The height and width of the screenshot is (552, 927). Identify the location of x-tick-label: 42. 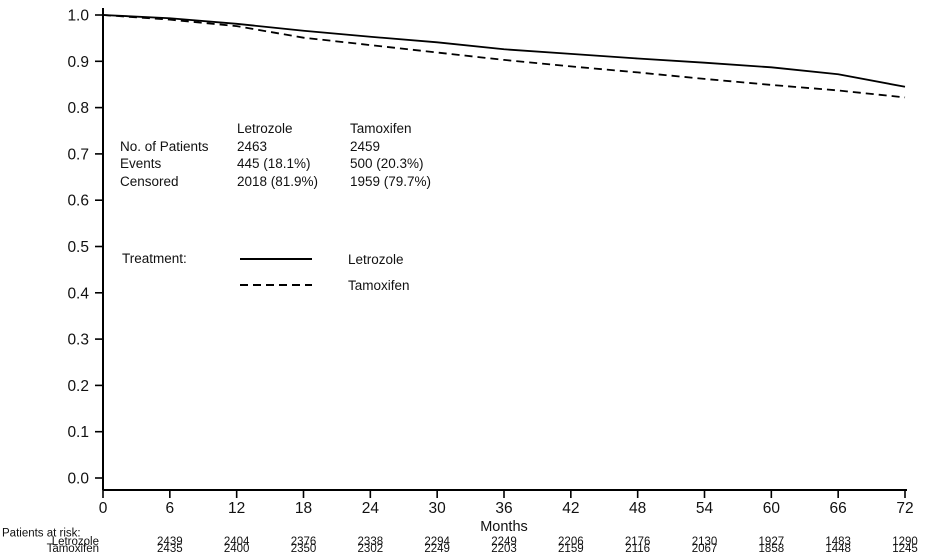
(570, 508).